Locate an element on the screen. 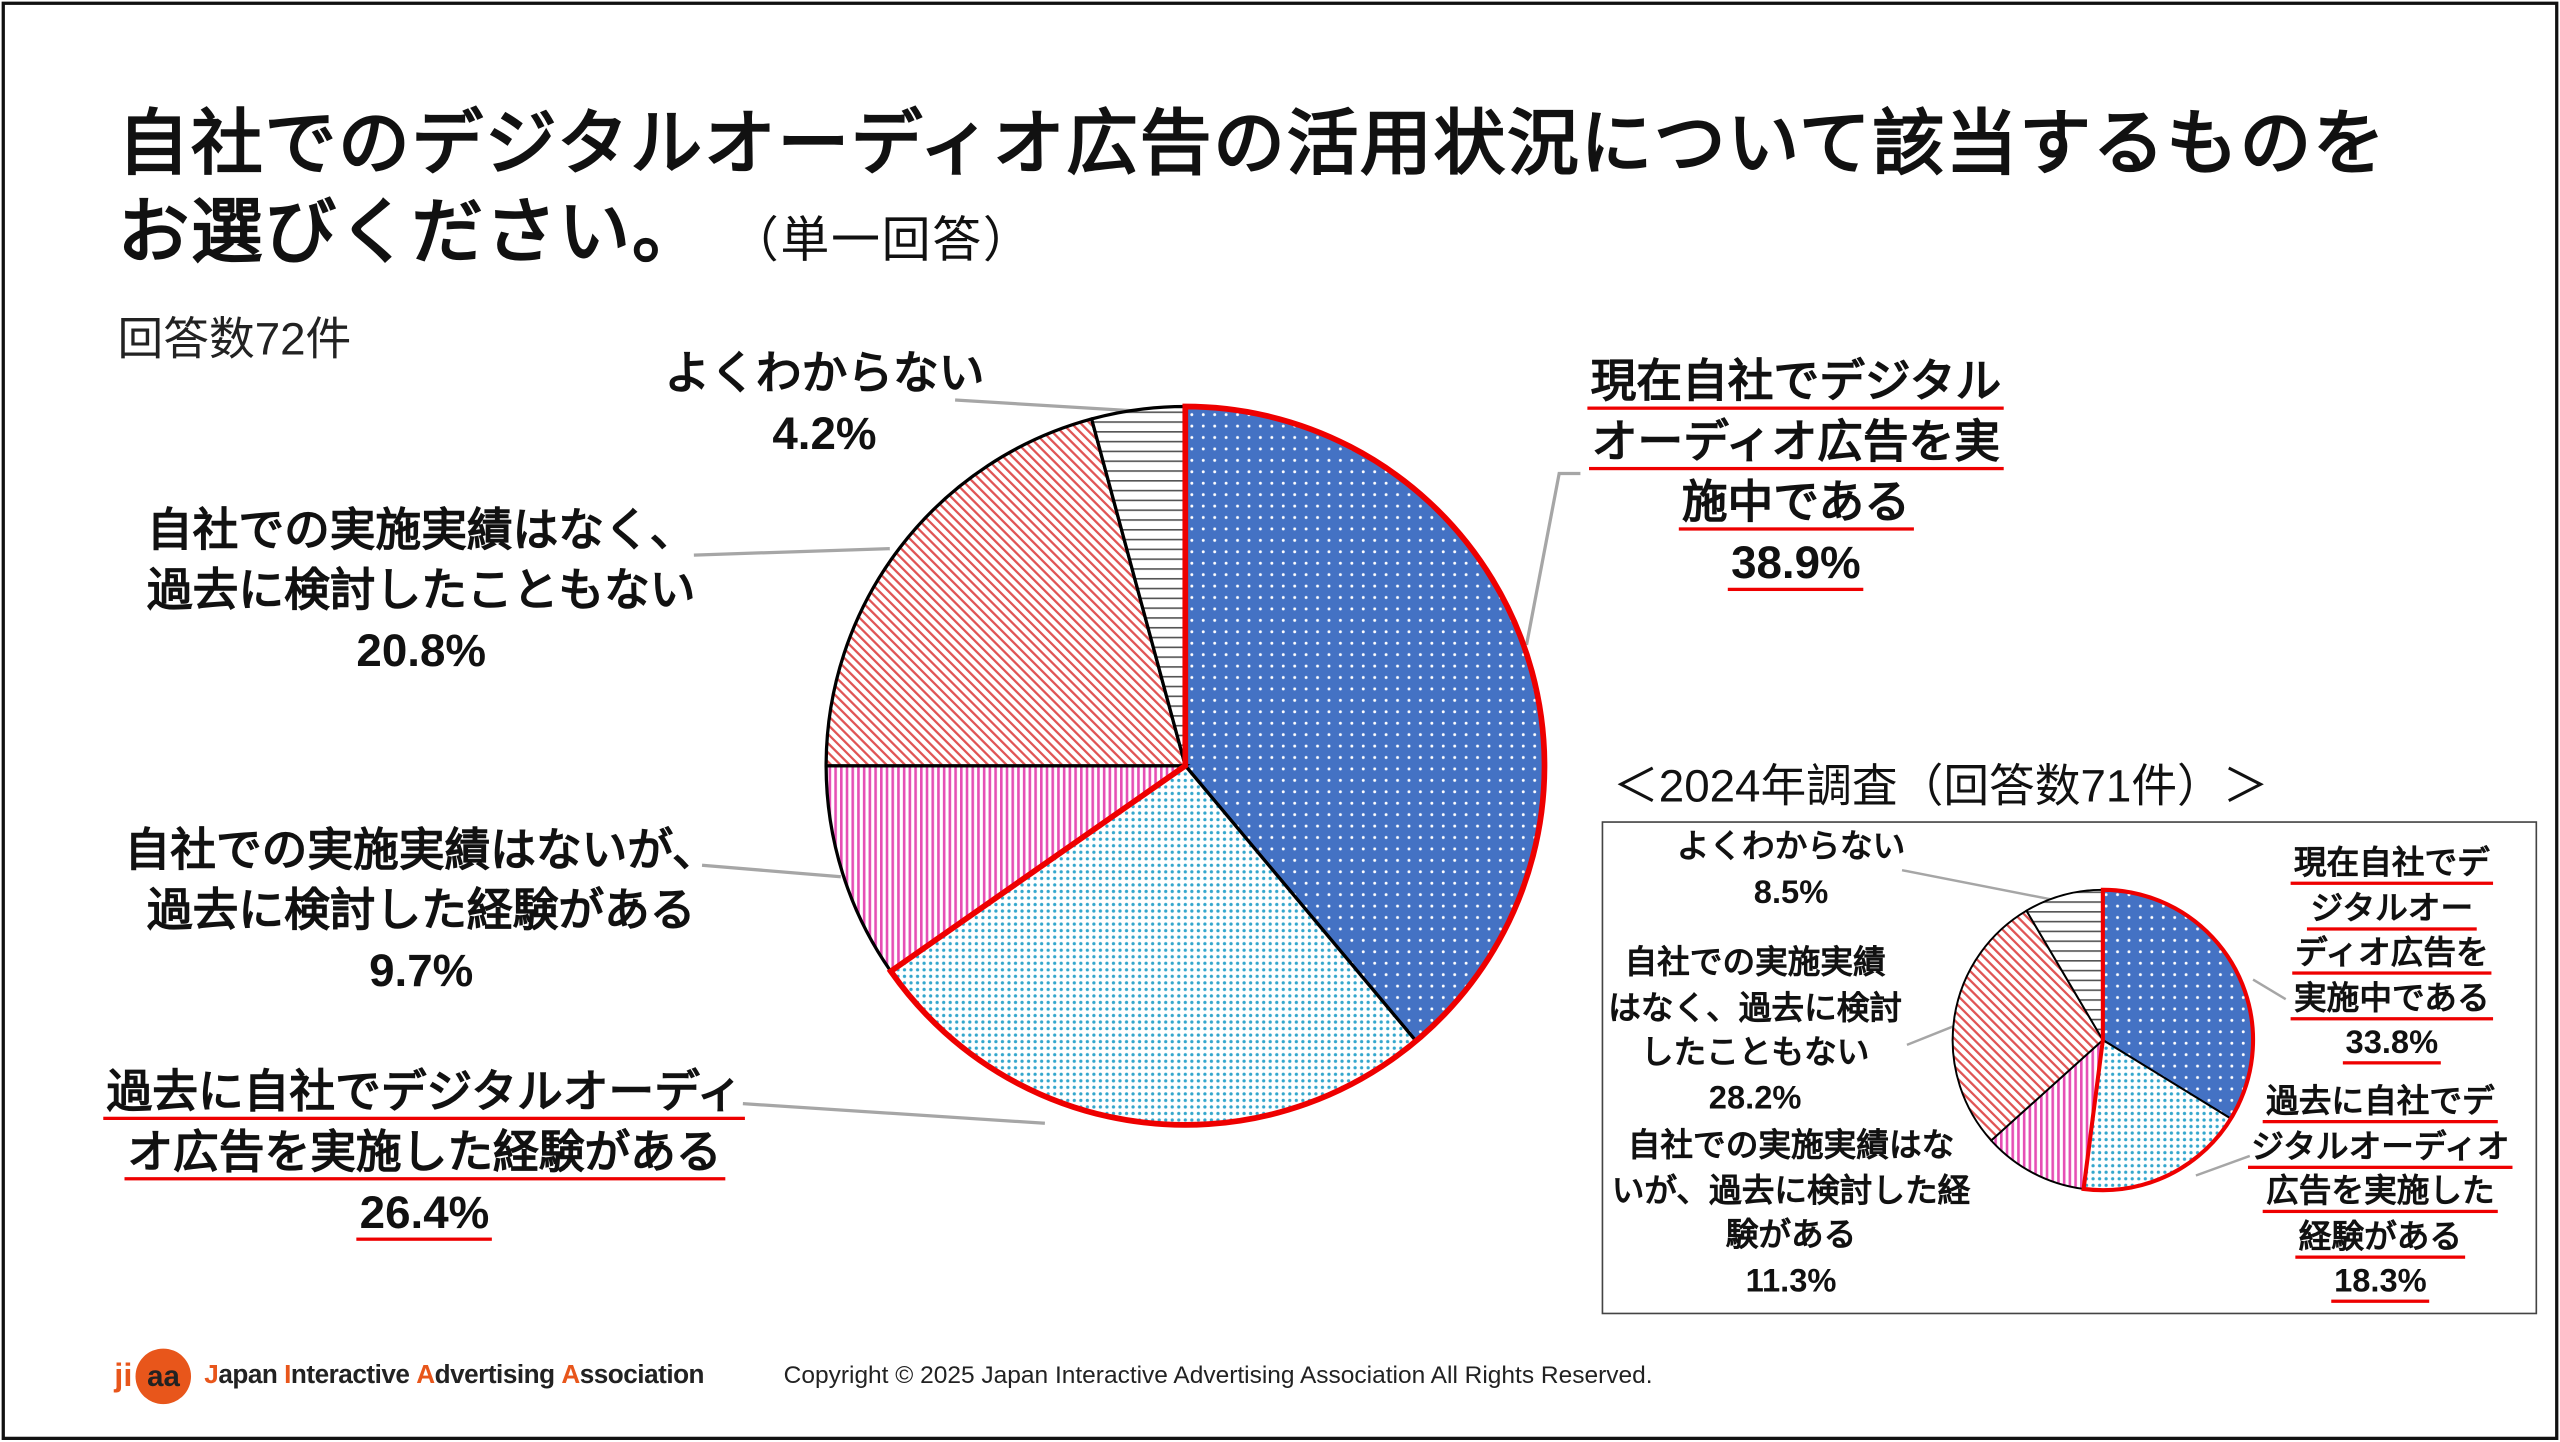  label-text: いが、過去に検討した経 is located at coordinates (1791, 1191).